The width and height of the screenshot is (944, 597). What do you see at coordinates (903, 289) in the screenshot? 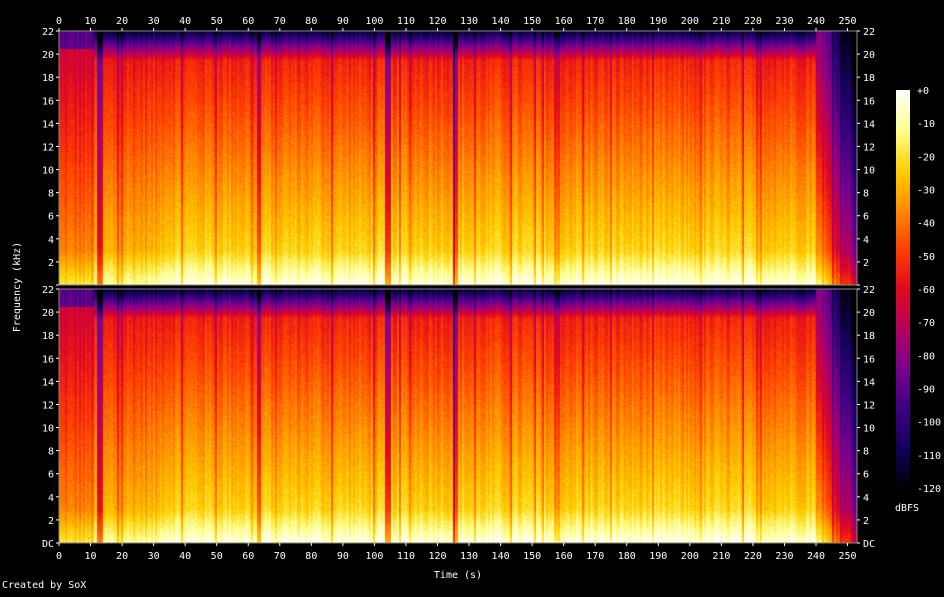
I see `colorbar` at bounding box center [903, 289].